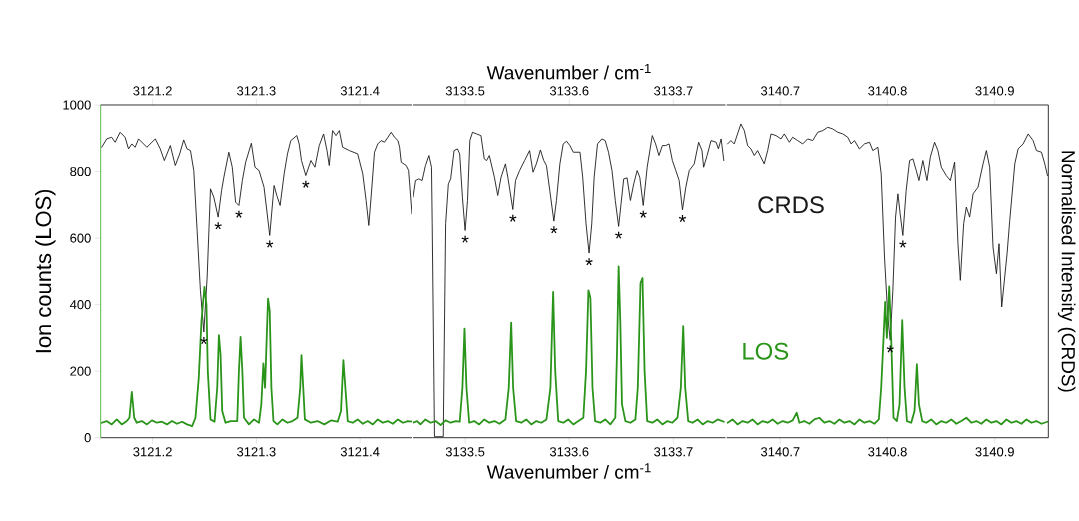  What do you see at coordinates (994, 91) in the screenshot?
I see `x2-tick-label: 3140.9` at bounding box center [994, 91].